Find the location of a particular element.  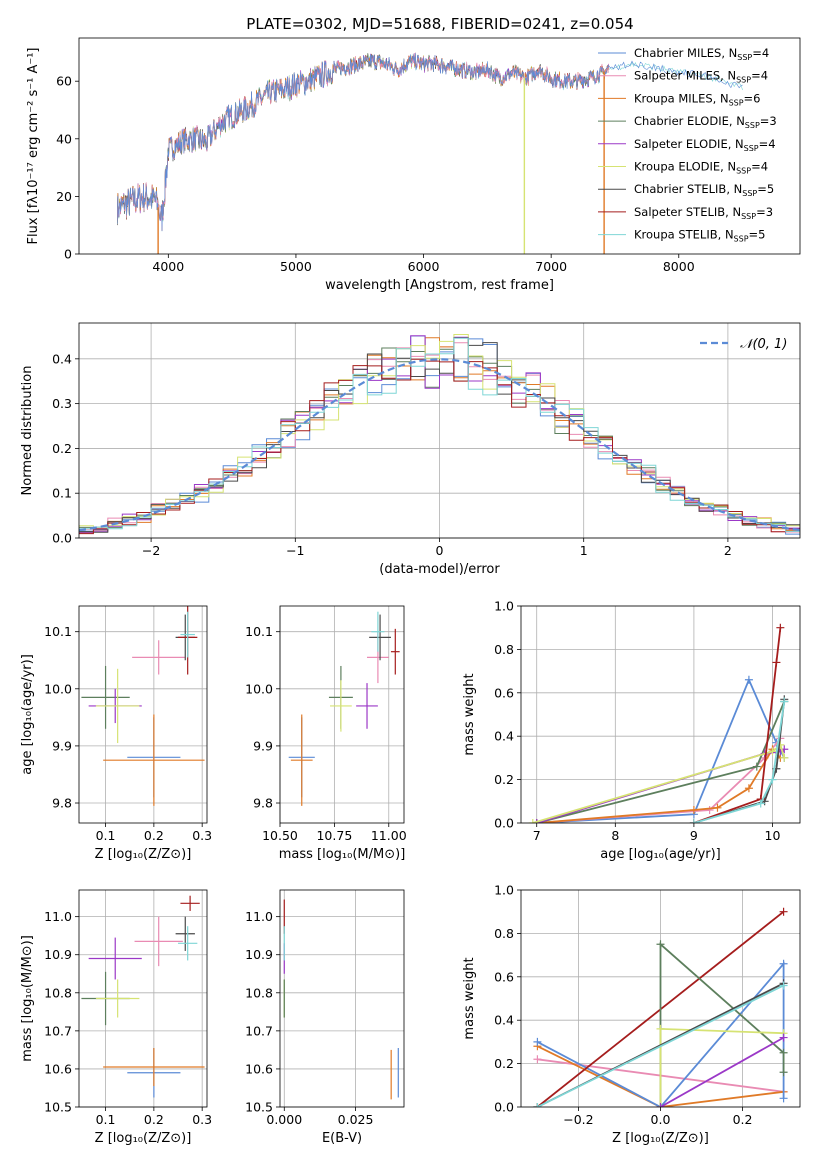

ticks: 0.000 0.025 10.5 10.6 10.7 10.8 10.9 11.0 is located at coordinates (309, 1018).